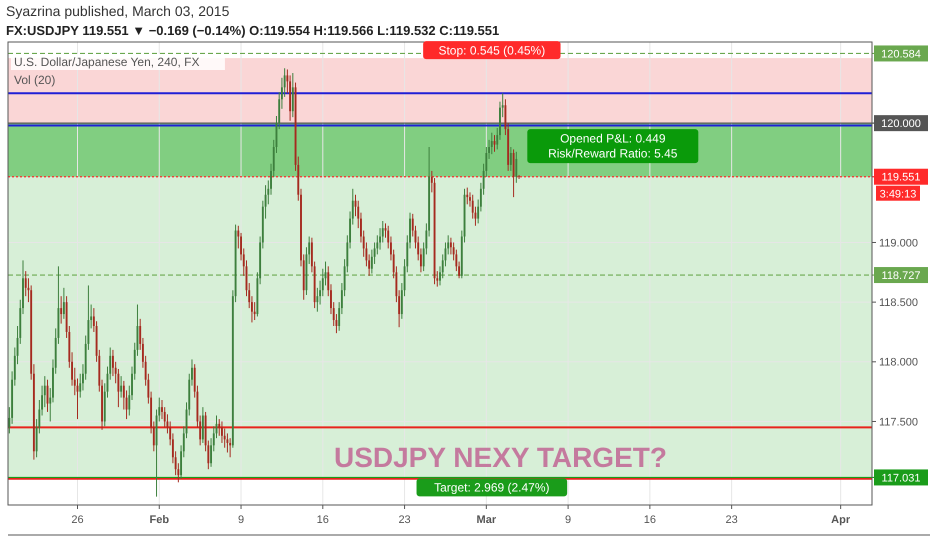 This screenshot has width=932, height=550. I want to click on y-tick-label: 118.500, so click(898, 302).